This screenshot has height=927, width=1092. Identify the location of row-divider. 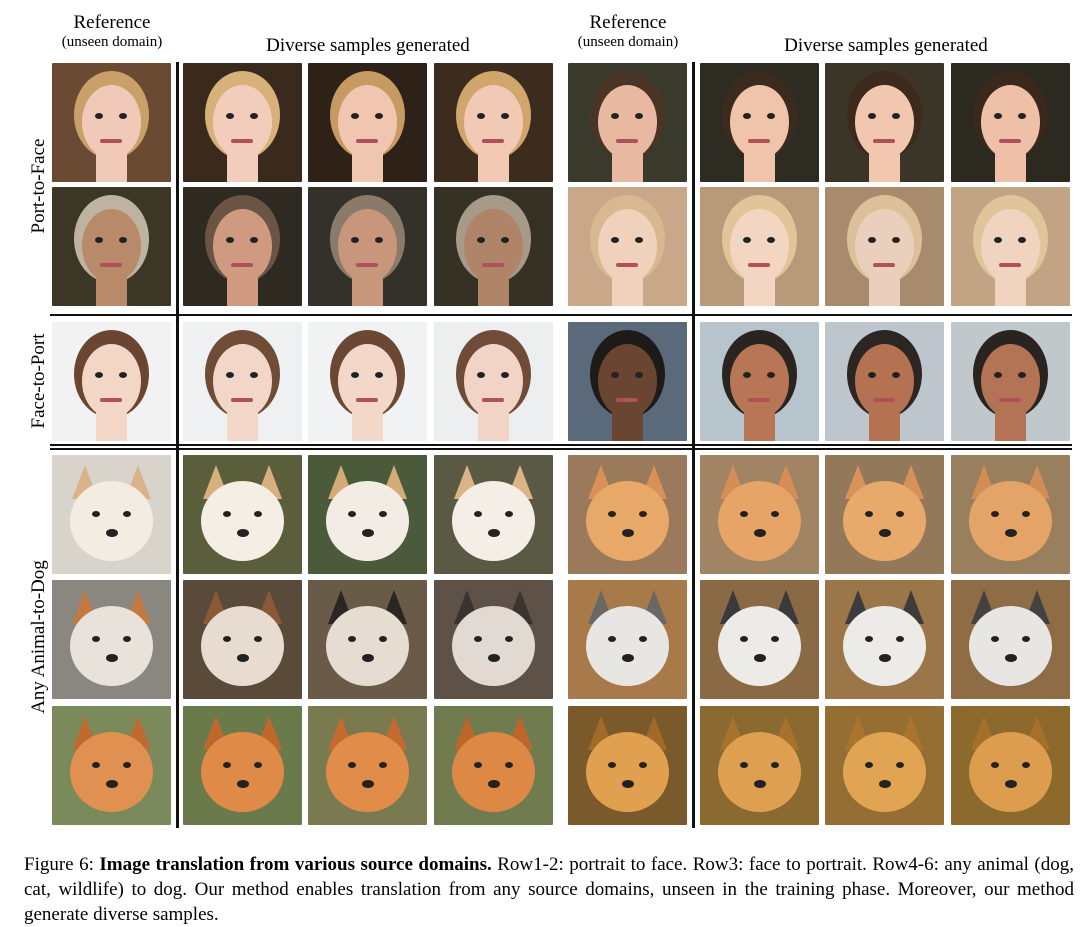
(561, 445).